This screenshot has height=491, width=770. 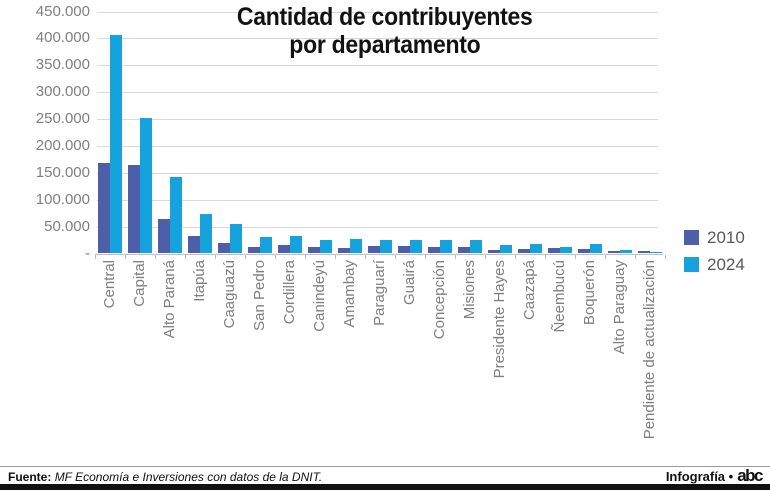 What do you see at coordinates (30, 477) in the screenshot?
I see `source-label: Fuente:` at bounding box center [30, 477].